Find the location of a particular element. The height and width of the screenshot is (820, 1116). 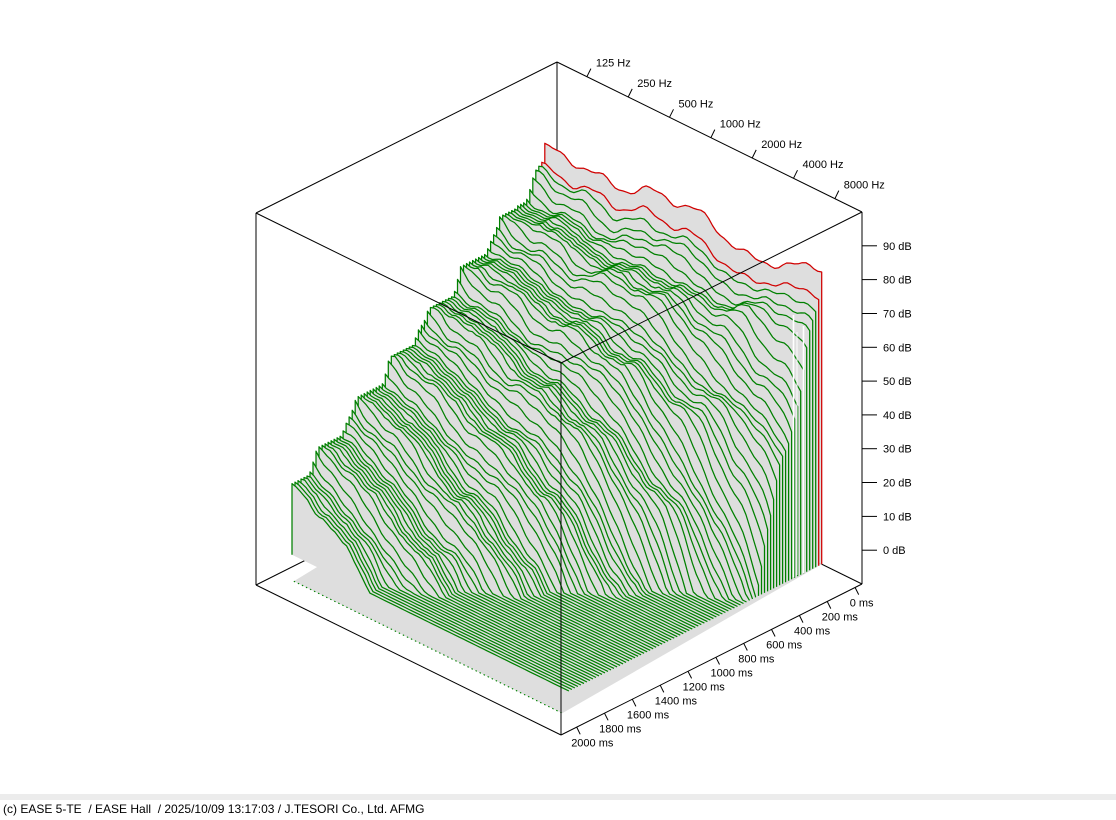

time-tick-label: 1200 ms is located at coordinates (704, 687).